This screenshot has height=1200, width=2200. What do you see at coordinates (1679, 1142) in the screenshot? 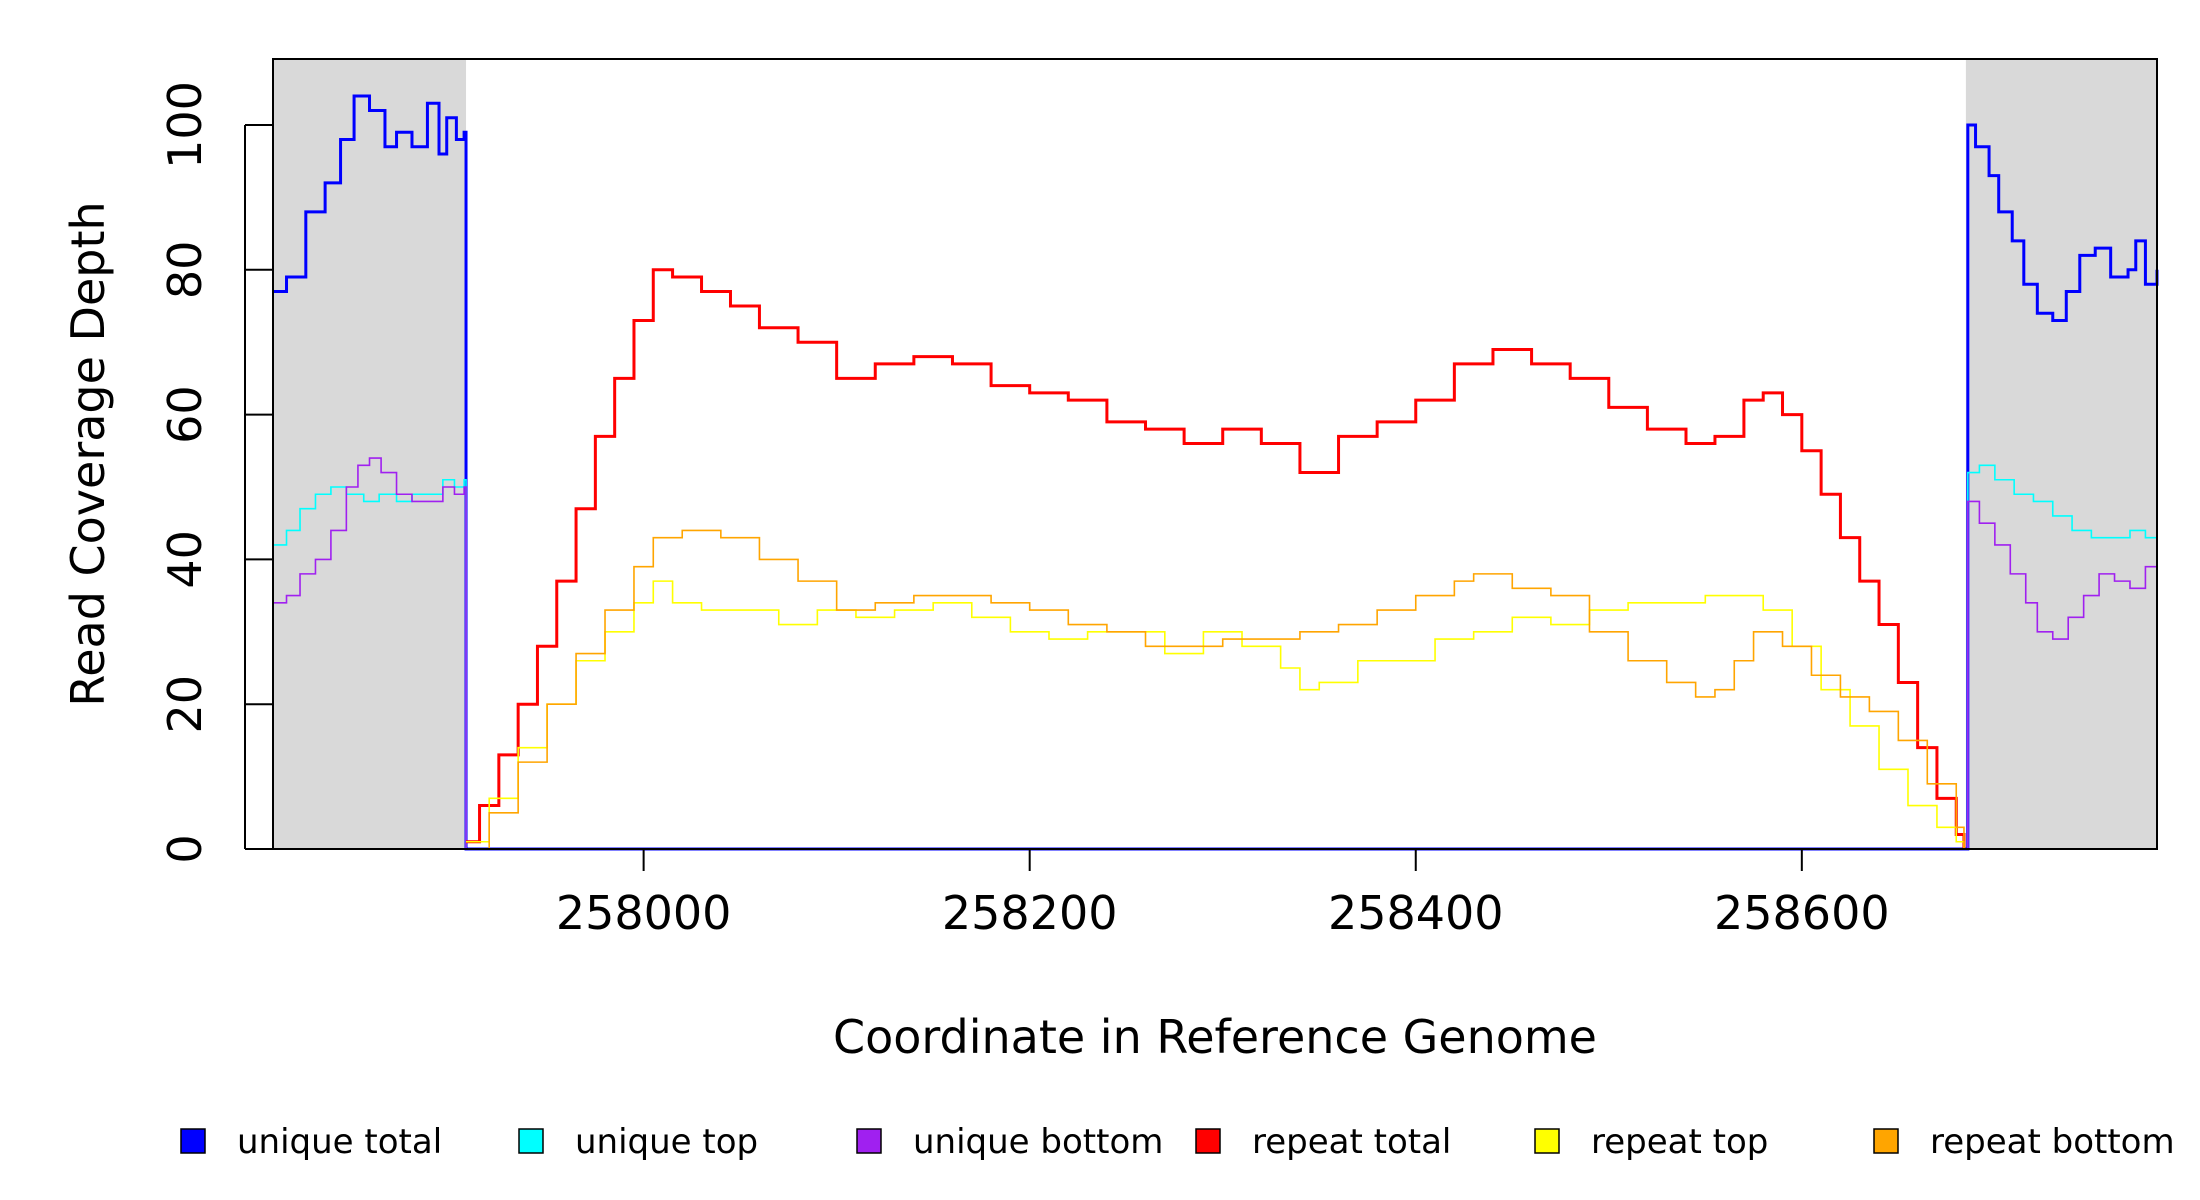
I see `legend-label-repeat-top: repeat top` at bounding box center [1679, 1142].